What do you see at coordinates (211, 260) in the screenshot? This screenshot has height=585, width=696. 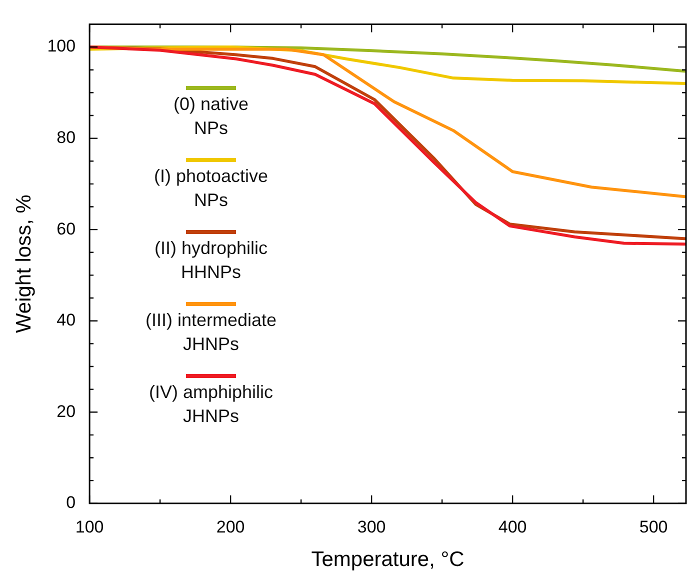 I see `legend-label: (II) hydrophilic HHNPs` at bounding box center [211, 260].